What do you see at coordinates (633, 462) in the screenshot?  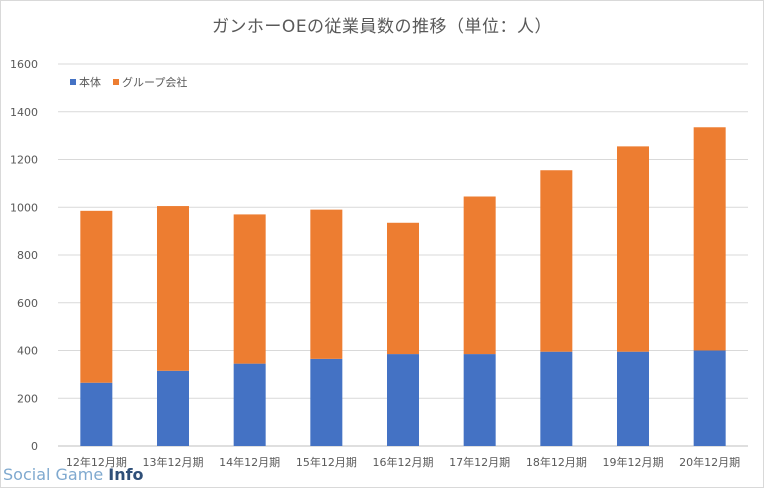 I see `x-tick-label: 19年12月期` at bounding box center [633, 462].